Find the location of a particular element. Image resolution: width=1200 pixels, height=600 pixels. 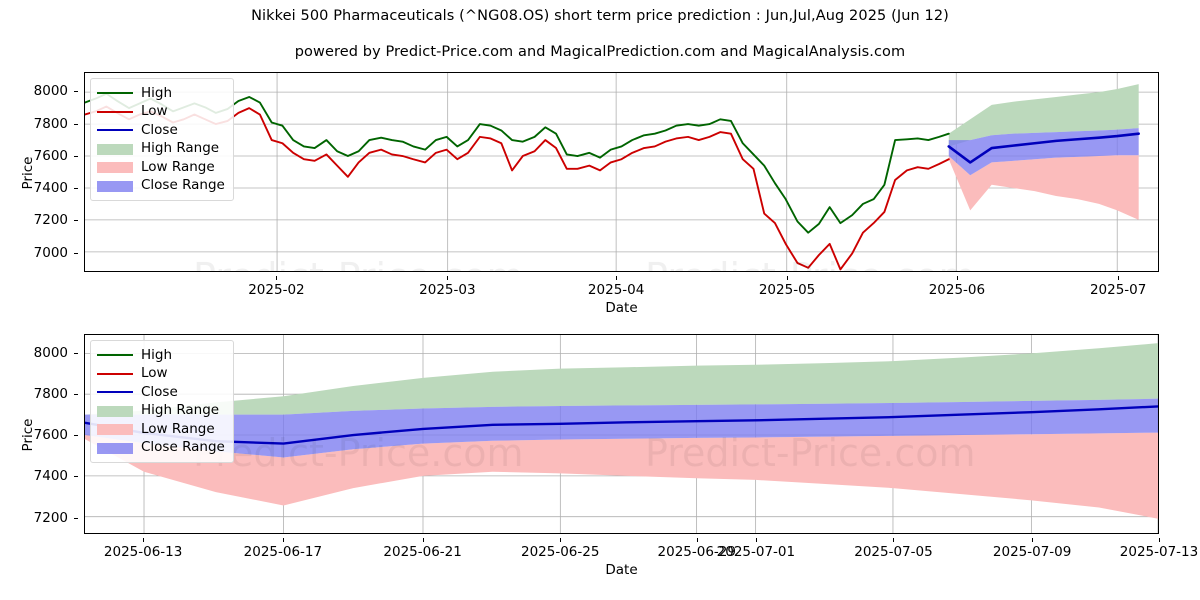

x-tick-label: 2025-07-05 is located at coordinates (893, 552).